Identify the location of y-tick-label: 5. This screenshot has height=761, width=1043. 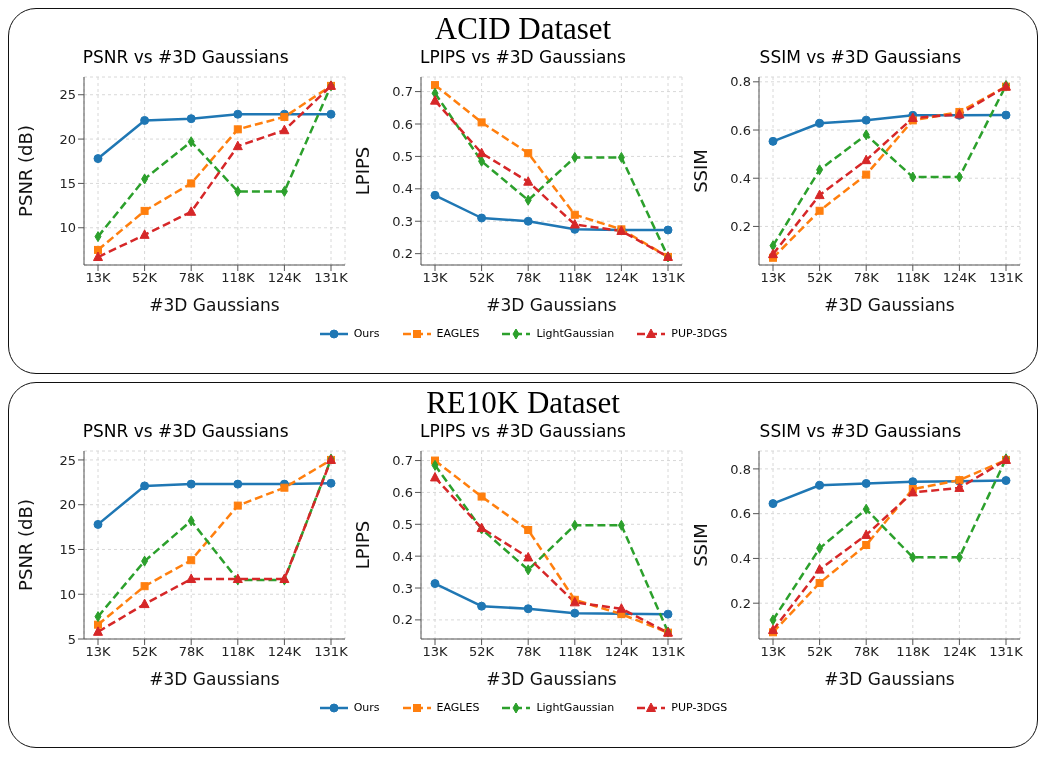
(72, 639).